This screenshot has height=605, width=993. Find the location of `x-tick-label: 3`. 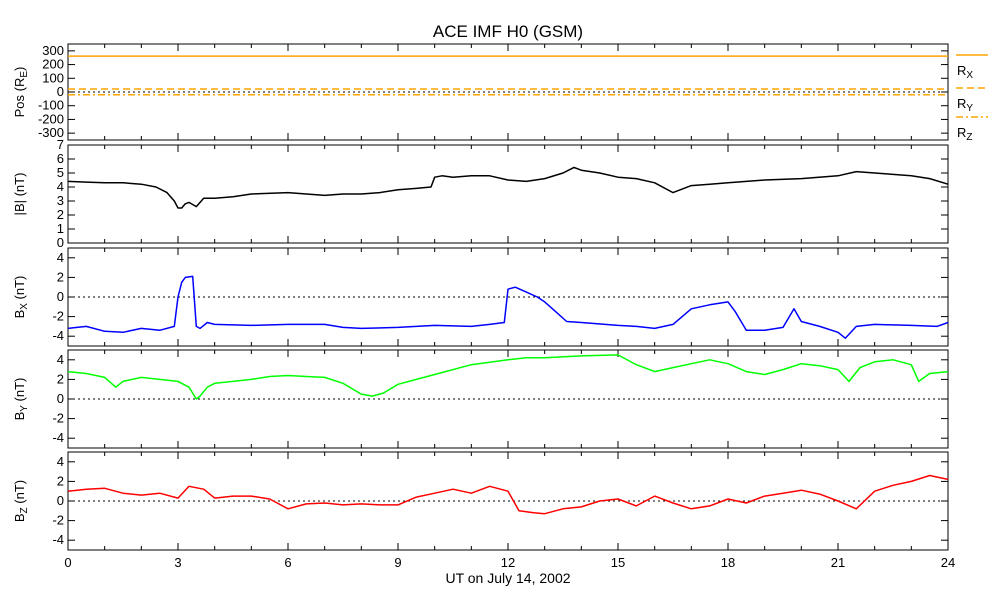

x-tick-label: 3 is located at coordinates (177, 562).